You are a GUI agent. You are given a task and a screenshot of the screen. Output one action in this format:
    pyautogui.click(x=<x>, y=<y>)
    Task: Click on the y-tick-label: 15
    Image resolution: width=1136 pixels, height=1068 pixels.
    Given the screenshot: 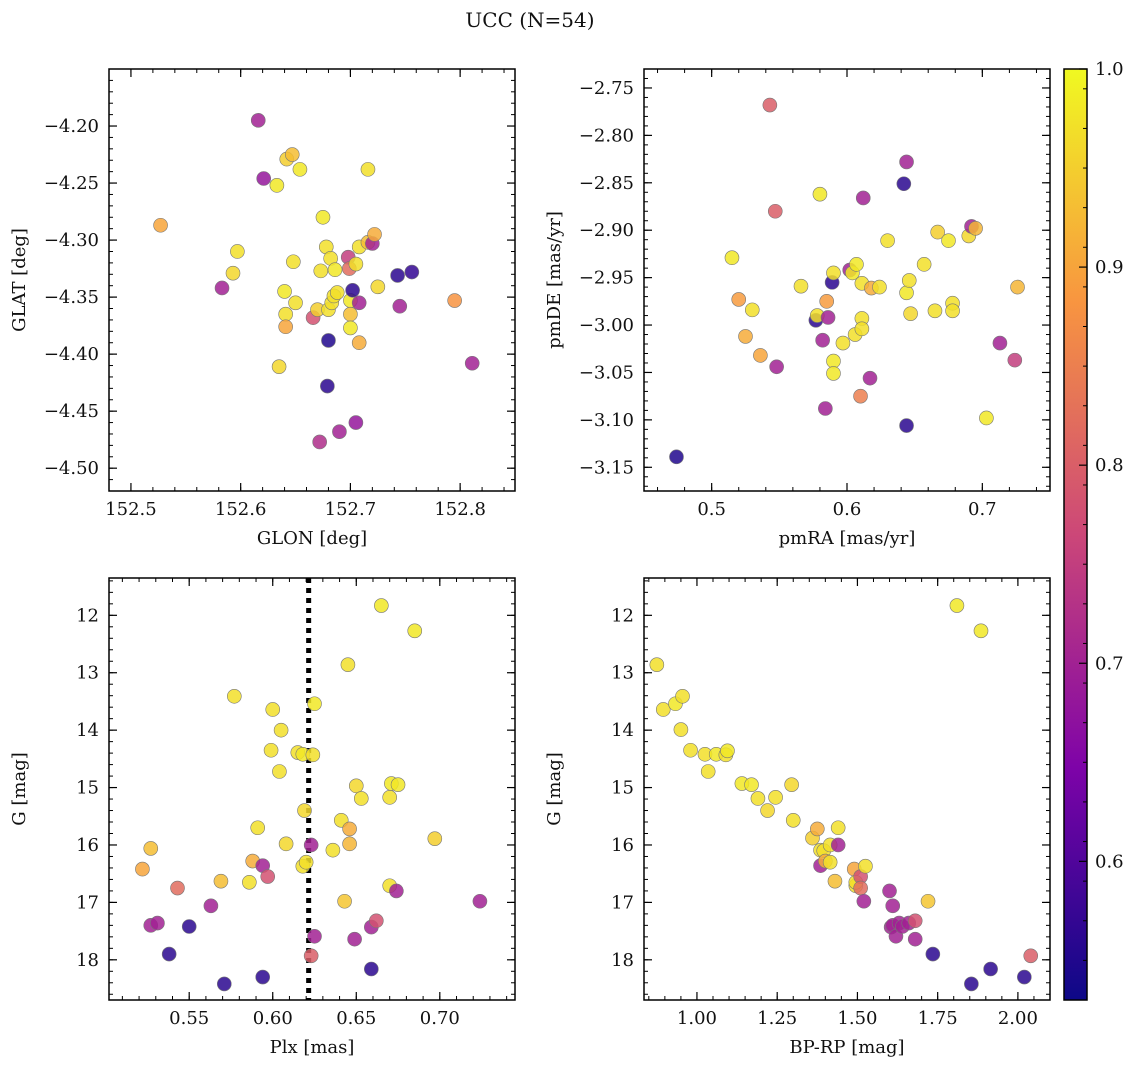 What is the action you would take?
    pyautogui.click(x=87, y=788)
    